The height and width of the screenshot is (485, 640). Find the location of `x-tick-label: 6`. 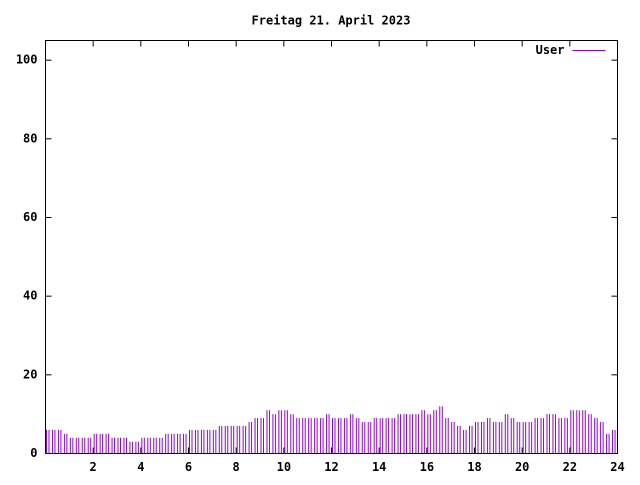

x-tick-label: 6 is located at coordinates (188, 467).